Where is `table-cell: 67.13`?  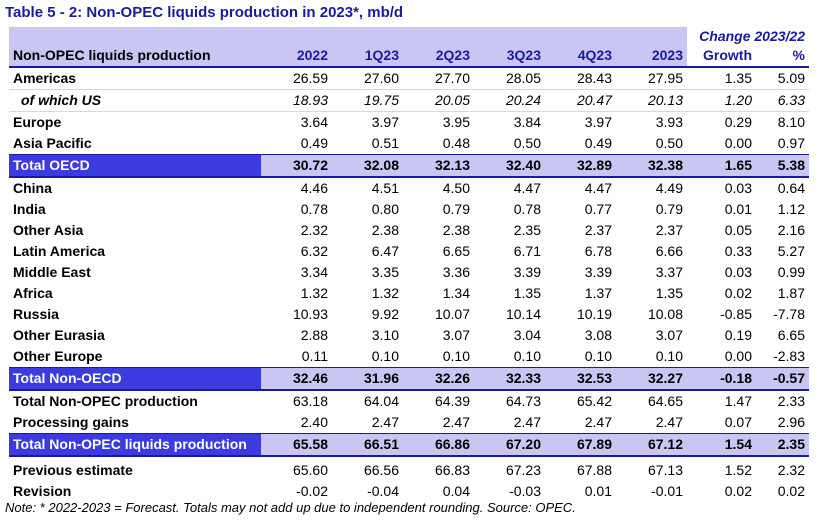 table-cell: 67.13 is located at coordinates (651, 470).